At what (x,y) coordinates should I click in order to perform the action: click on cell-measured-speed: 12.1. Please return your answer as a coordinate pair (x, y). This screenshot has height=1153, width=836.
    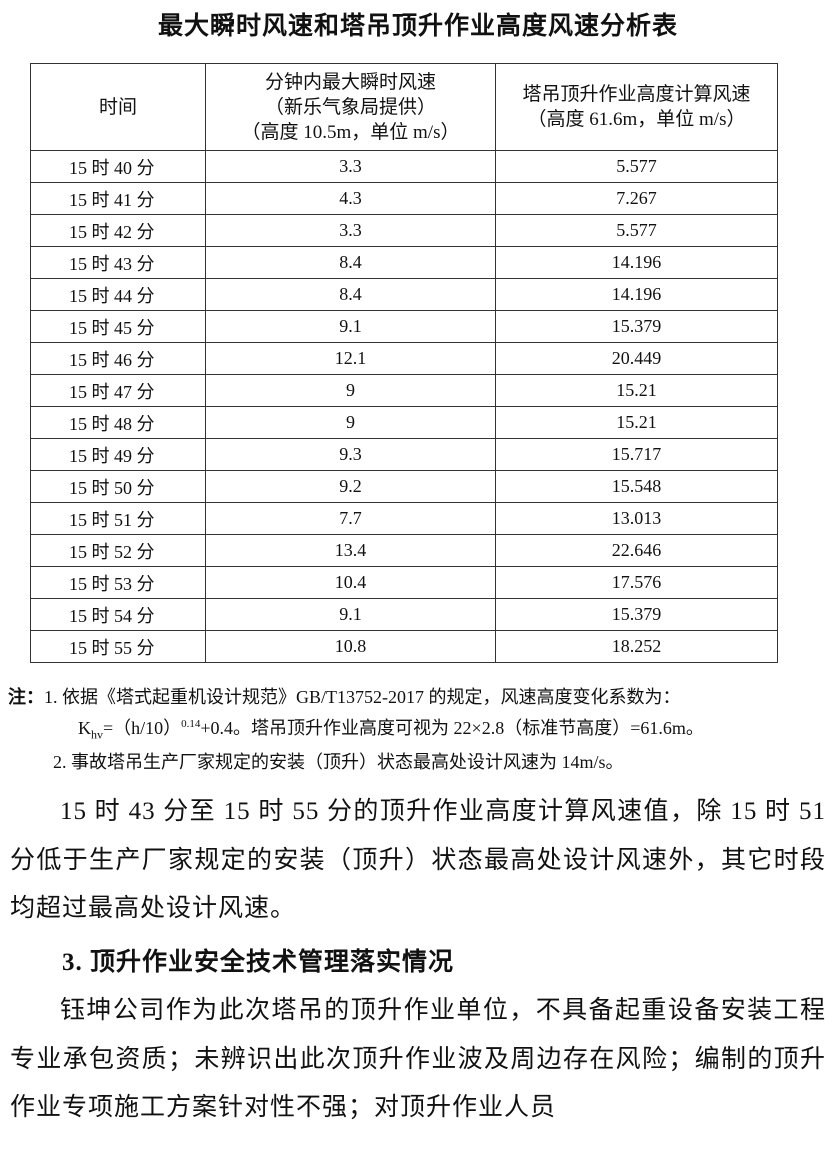
    Looking at the image, I should click on (350, 358).